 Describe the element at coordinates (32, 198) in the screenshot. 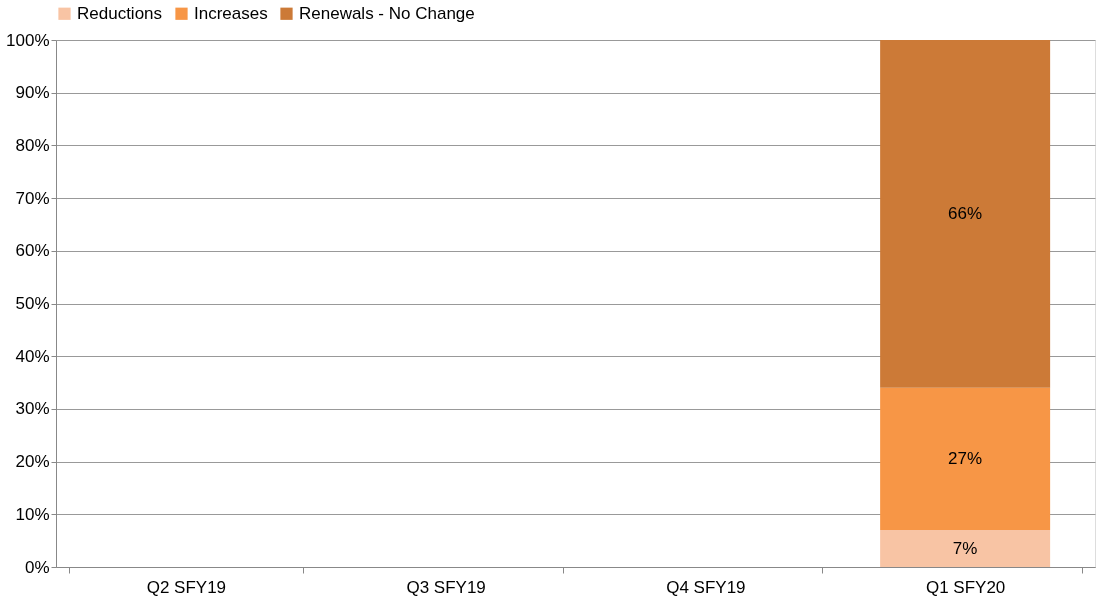

I see `y-tick-label: 70%` at that location.